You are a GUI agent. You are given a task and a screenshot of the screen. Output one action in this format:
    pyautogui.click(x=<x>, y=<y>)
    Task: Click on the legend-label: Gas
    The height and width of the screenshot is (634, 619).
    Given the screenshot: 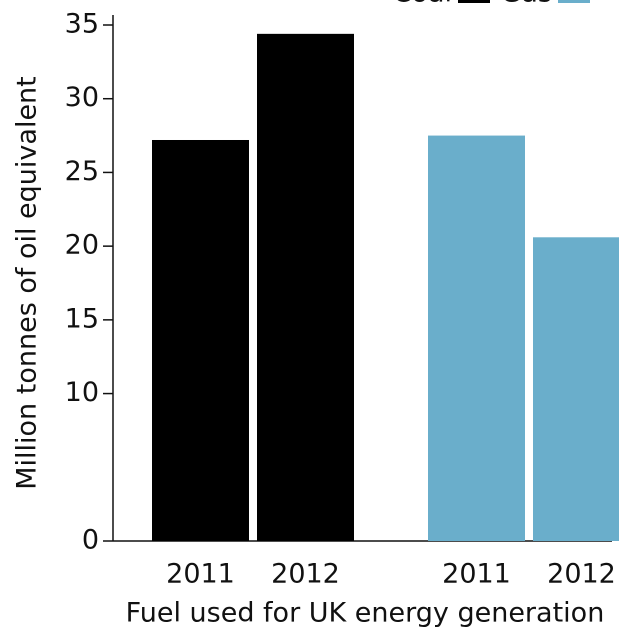 What is the action you would take?
    pyautogui.click(x=526, y=4)
    